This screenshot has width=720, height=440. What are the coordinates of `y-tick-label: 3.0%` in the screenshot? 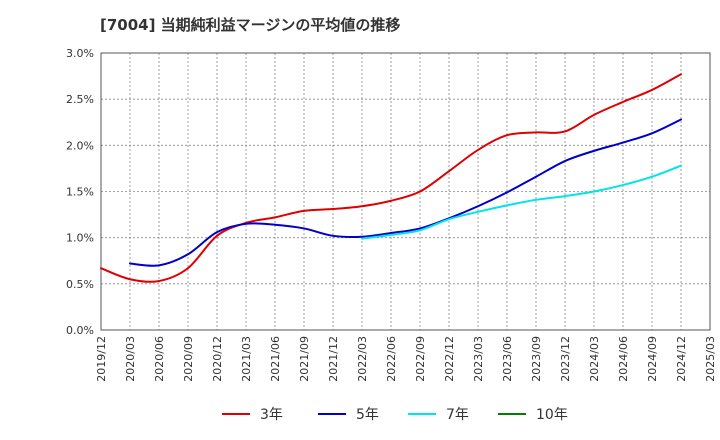 It's located at (80, 53).